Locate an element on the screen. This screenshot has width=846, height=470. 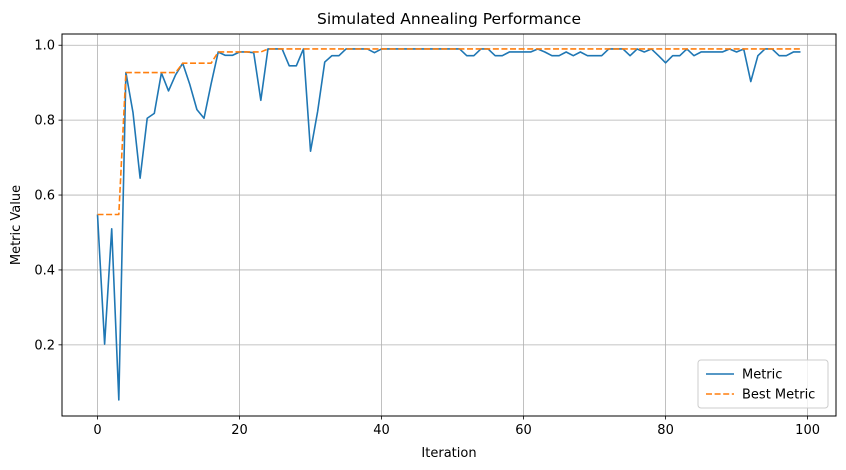
chart-title: Simulated Annealing Performance is located at coordinates (449, 19).